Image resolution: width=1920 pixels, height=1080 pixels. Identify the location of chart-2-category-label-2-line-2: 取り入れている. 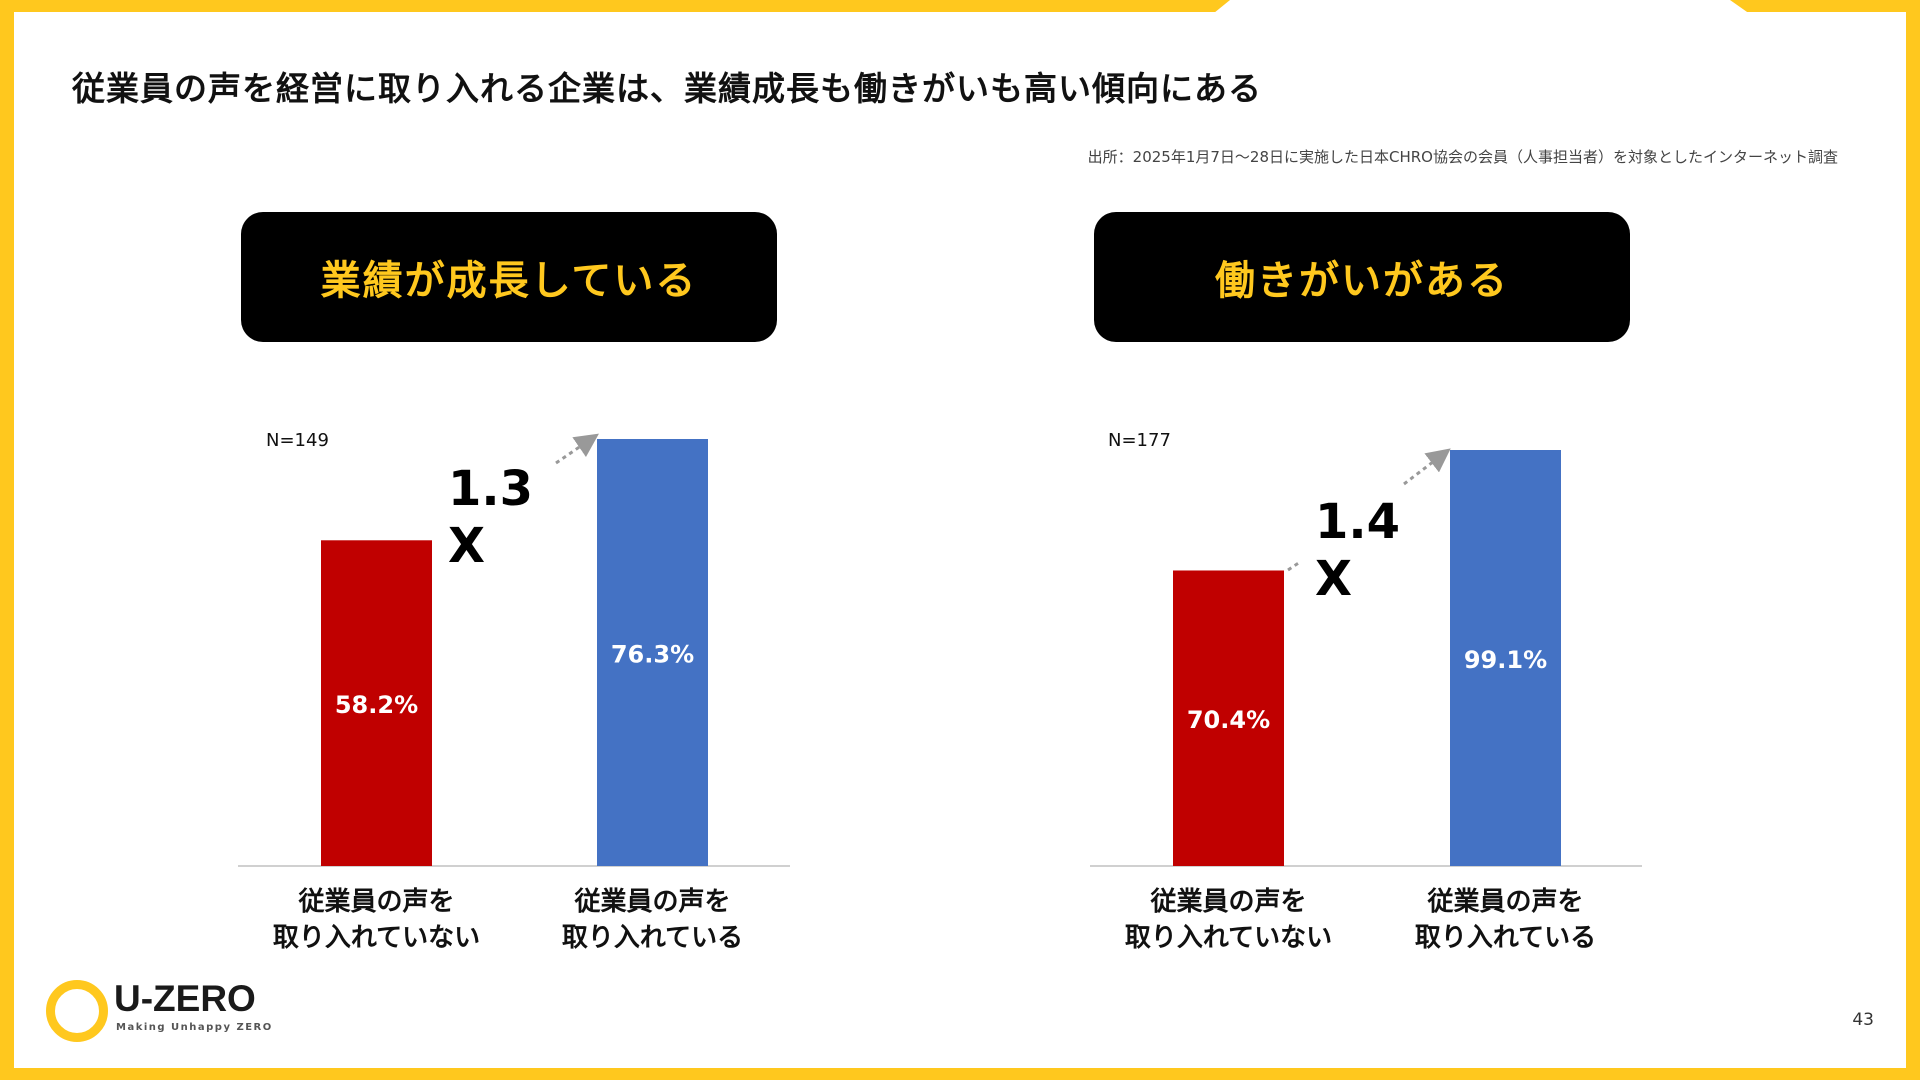
(1505, 938).